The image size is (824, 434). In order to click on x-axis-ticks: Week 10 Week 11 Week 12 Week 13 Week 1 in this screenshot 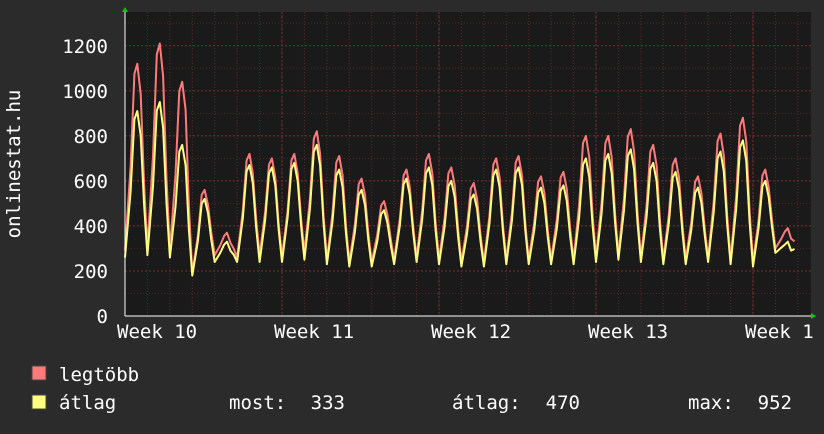, I will do `click(465, 332)`.